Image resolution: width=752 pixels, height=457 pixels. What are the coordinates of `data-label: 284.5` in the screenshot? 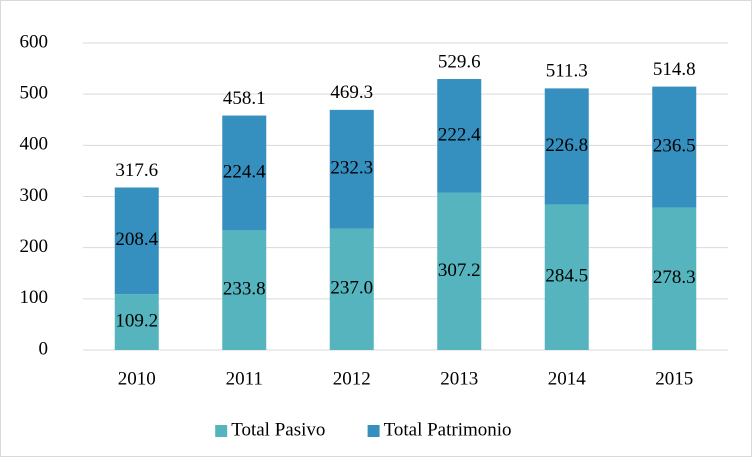 It's located at (566, 276).